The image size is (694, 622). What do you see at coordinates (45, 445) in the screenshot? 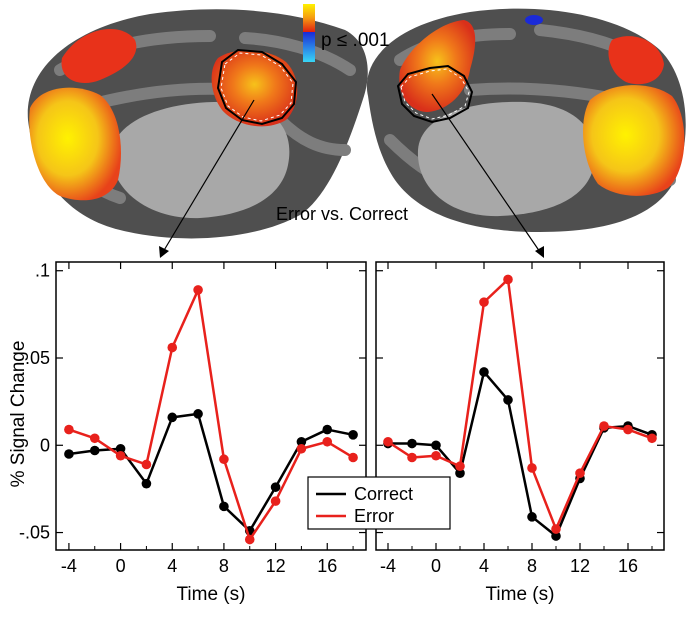
I see `y-tick-label: 0` at bounding box center [45, 445].